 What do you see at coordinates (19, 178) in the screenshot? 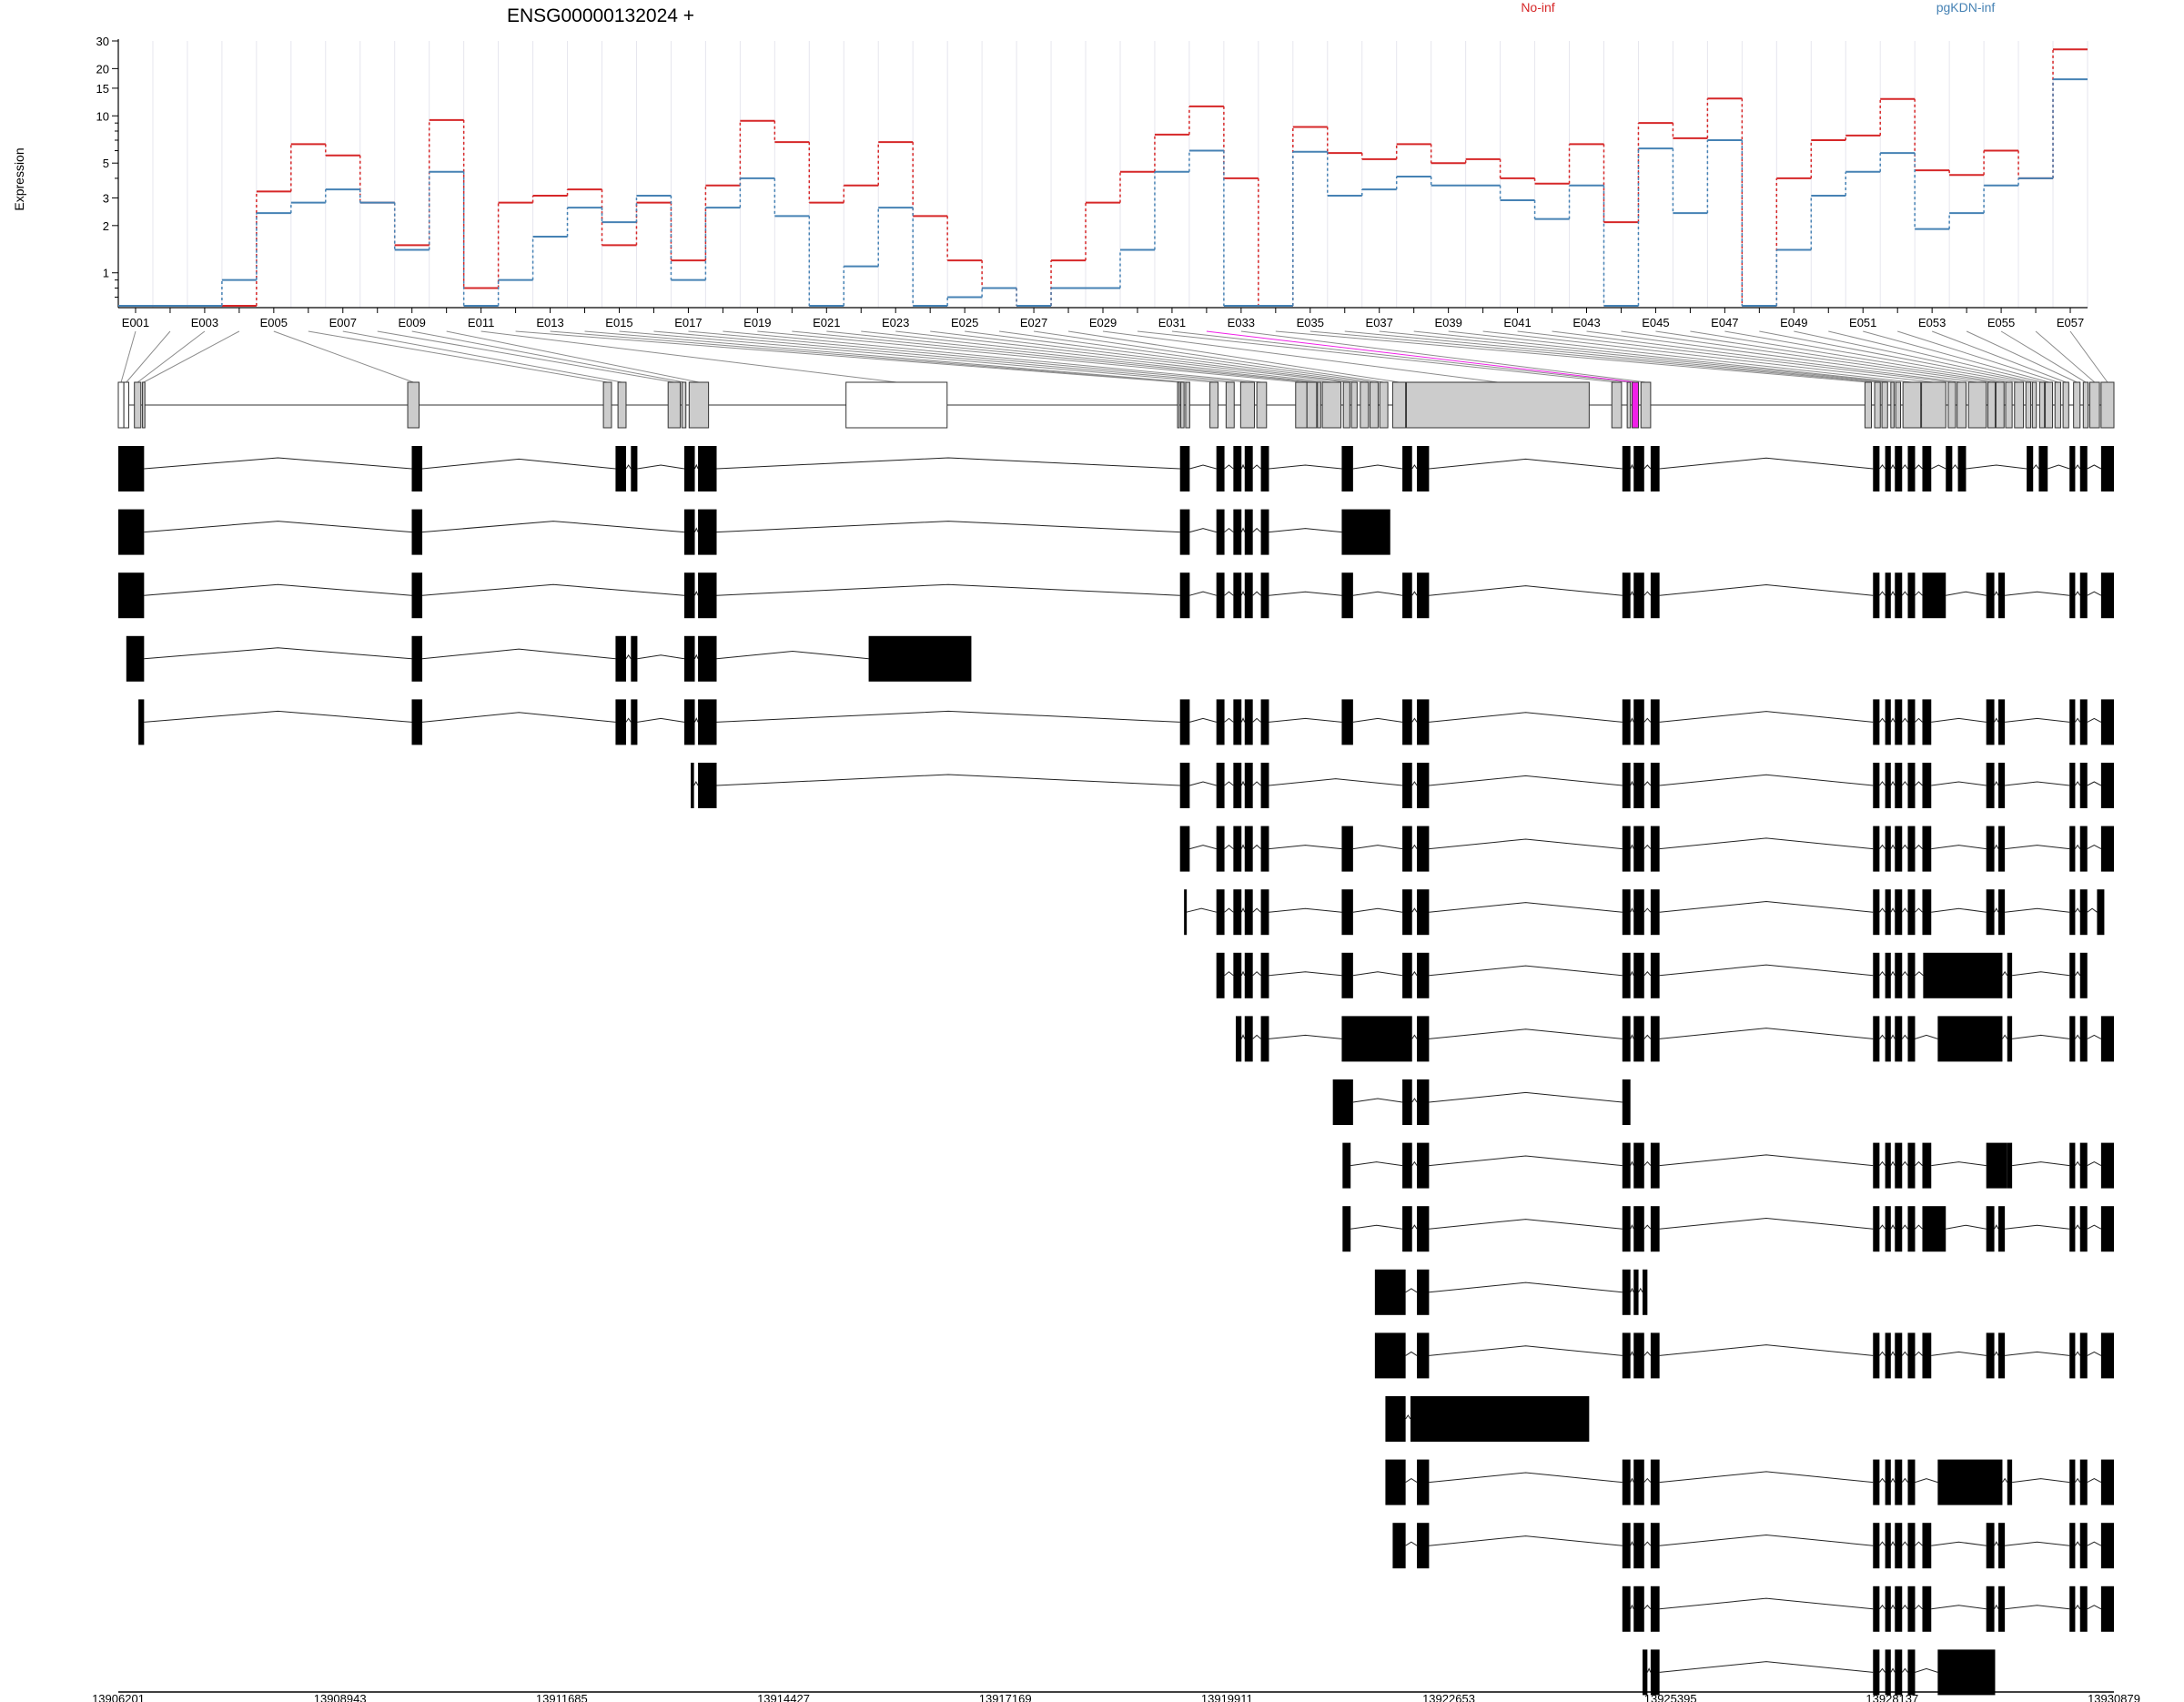
I see `y-axis-label: Expression` at bounding box center [19, 178].